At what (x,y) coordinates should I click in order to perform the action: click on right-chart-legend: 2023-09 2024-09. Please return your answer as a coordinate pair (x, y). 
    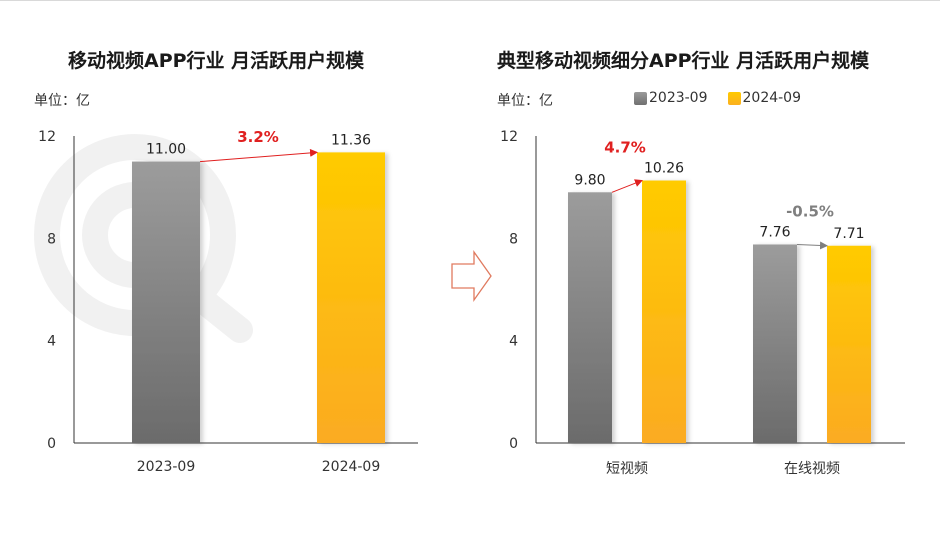
    Looking at the image, I should click on (724, 98).